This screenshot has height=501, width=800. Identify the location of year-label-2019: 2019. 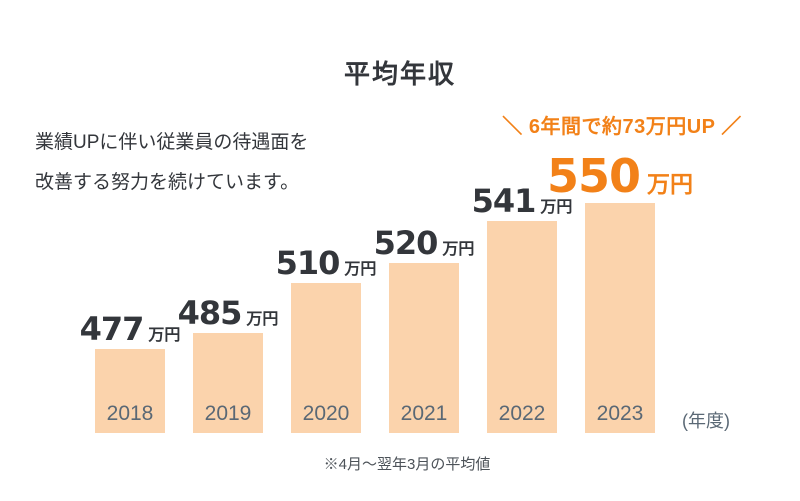
(228, 413).